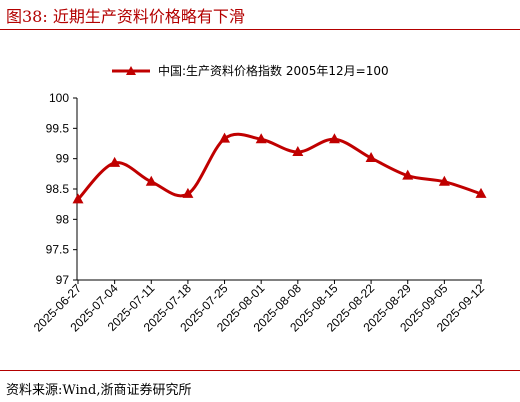 This screenshot has height=402, width=520. Describe the element at coordinates (125, 16) in the screenshot. I see `figure-title: 图38: 近期生产资料价格略有下滑` at that location.